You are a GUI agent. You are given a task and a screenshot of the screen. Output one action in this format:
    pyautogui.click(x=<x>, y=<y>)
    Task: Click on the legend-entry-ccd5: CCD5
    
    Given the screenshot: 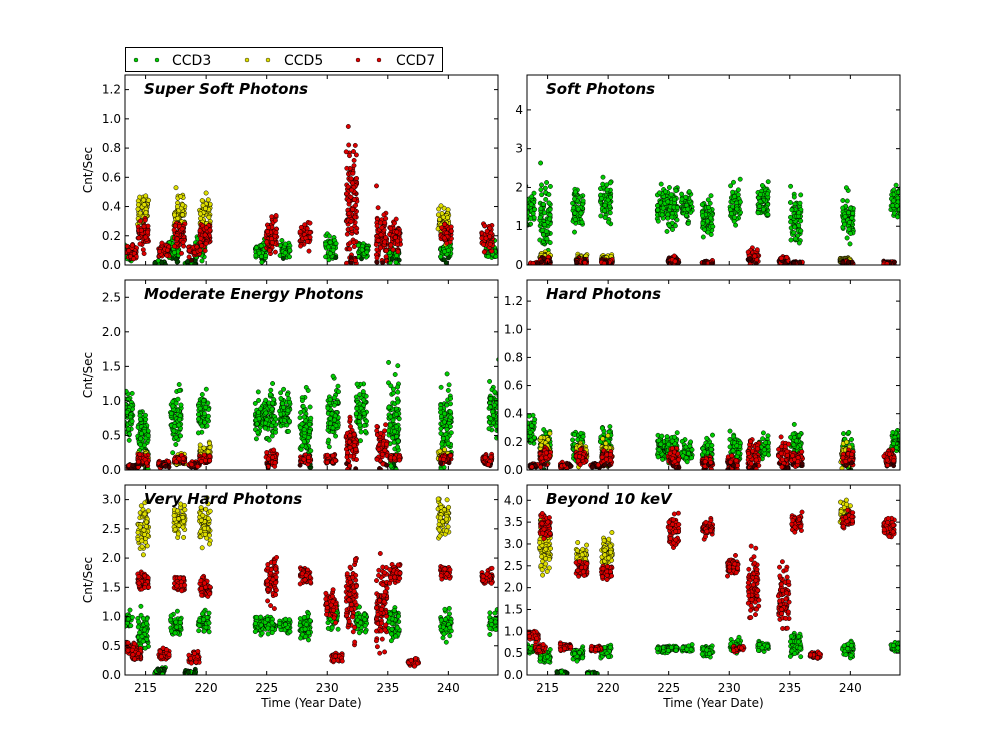 What is the action you would take?
    pyautogui.click(x=283, y=61)
    